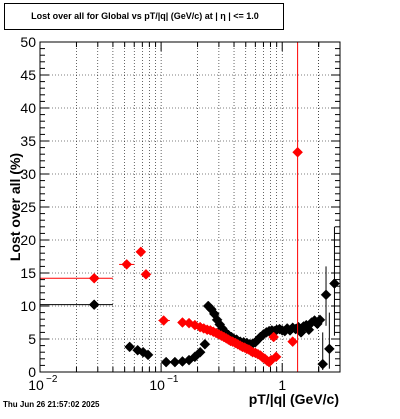 The width and height of the screenshot is (400, 419). Describe the element at coordinates (173, 379) in the screenshot. I see `x-tick-exponent: −1` at that location.